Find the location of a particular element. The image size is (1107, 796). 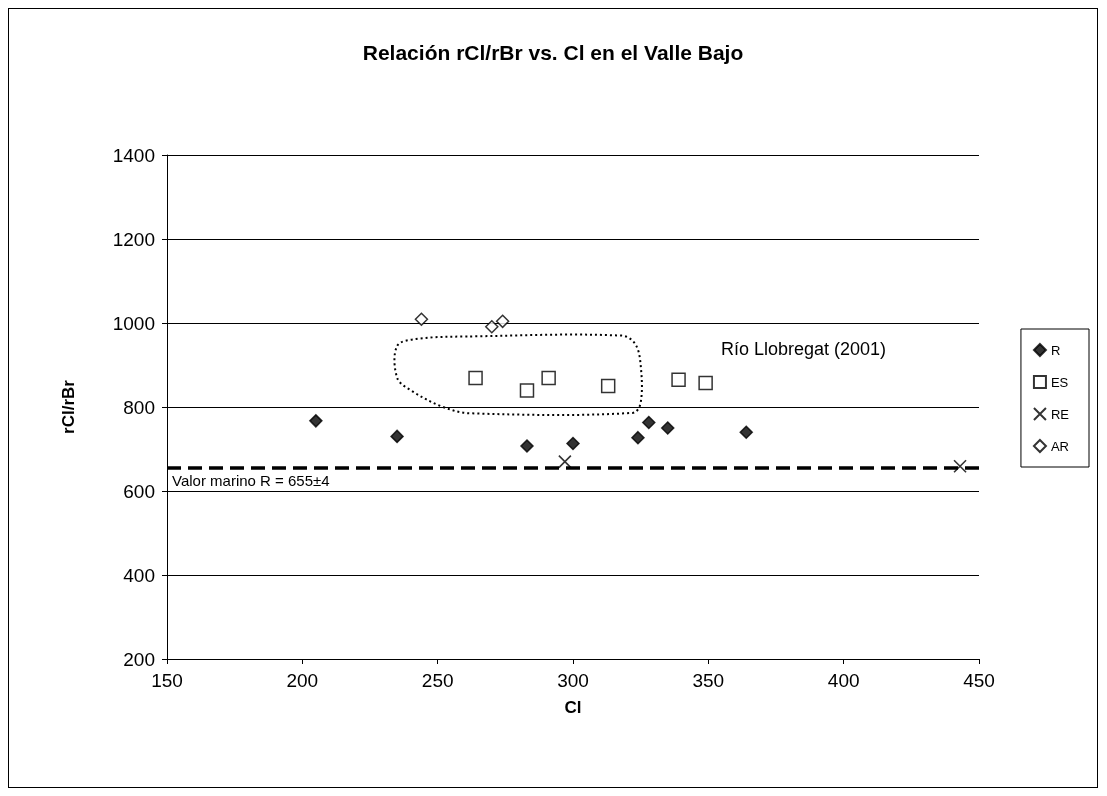

y-tick-label: 800 is located at coordinates (139, 407).